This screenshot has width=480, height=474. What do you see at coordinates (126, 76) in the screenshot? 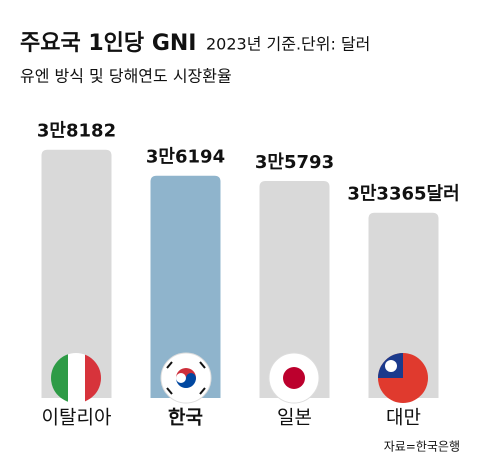
I see `chart-note: 유엔 방식 및 당해연도 시장환율` at bounding box center [126, 76].